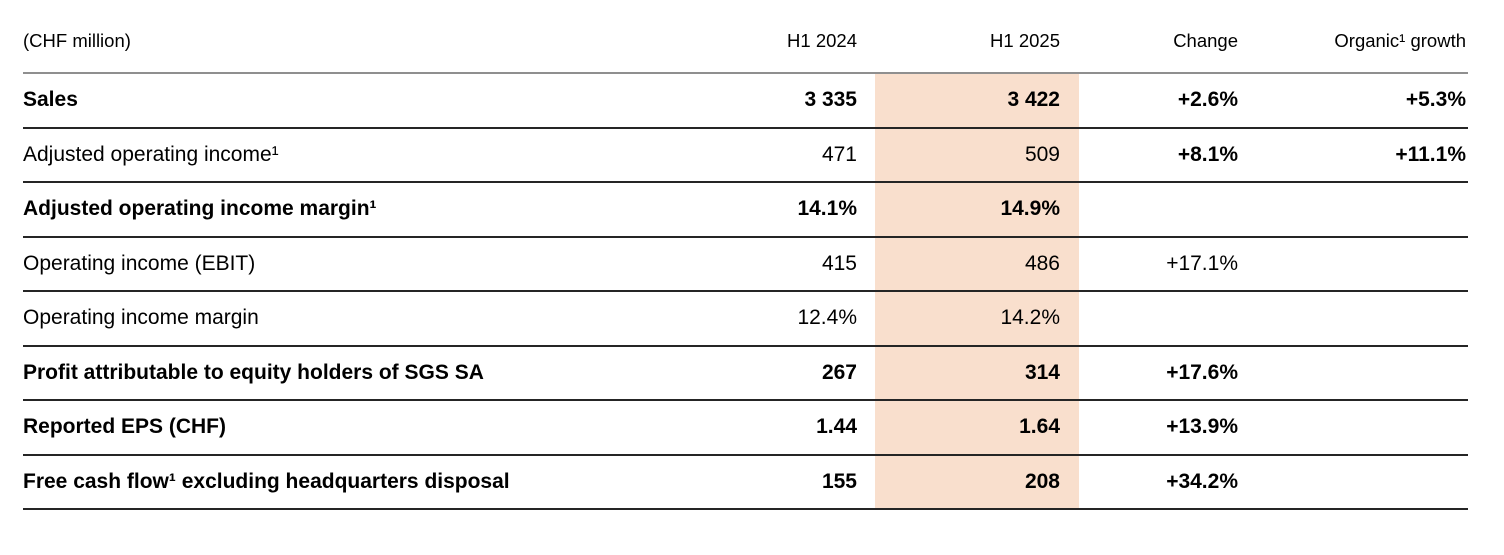 The width and height of the screenshot is (1504, 555). I want to click on column-header-organic-growth: Organic¹ growth, so click(1400, 40).